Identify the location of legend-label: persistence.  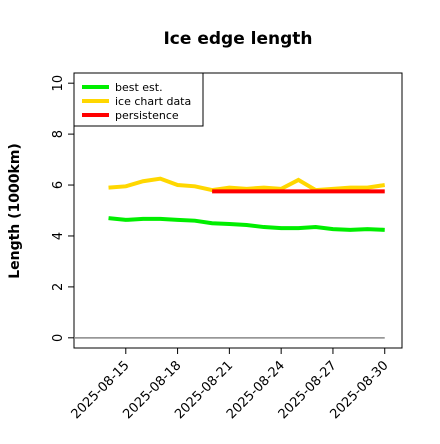
(147, 115).